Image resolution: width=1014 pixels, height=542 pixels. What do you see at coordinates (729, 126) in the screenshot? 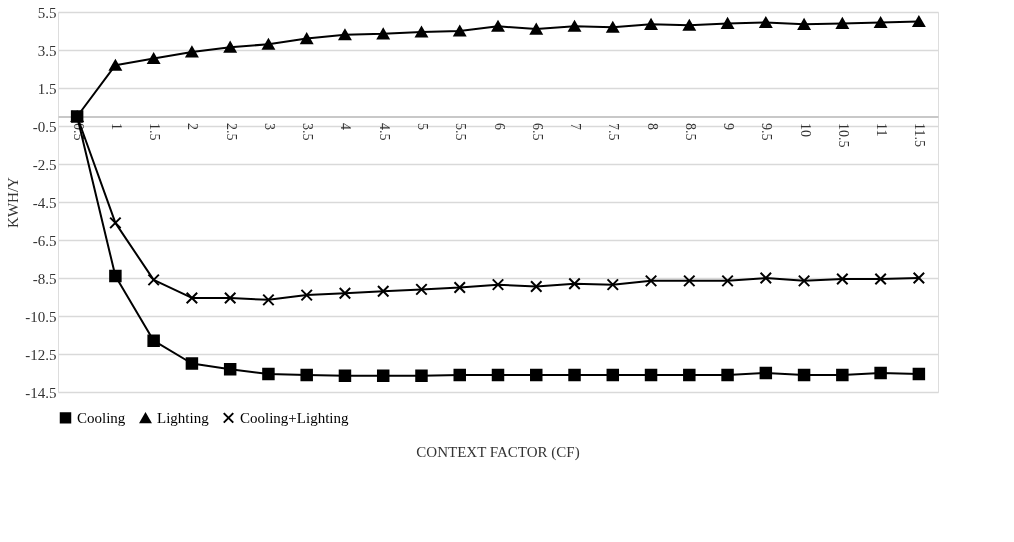
I see `x-tick-label: 9` at bounding box center [729, 126].